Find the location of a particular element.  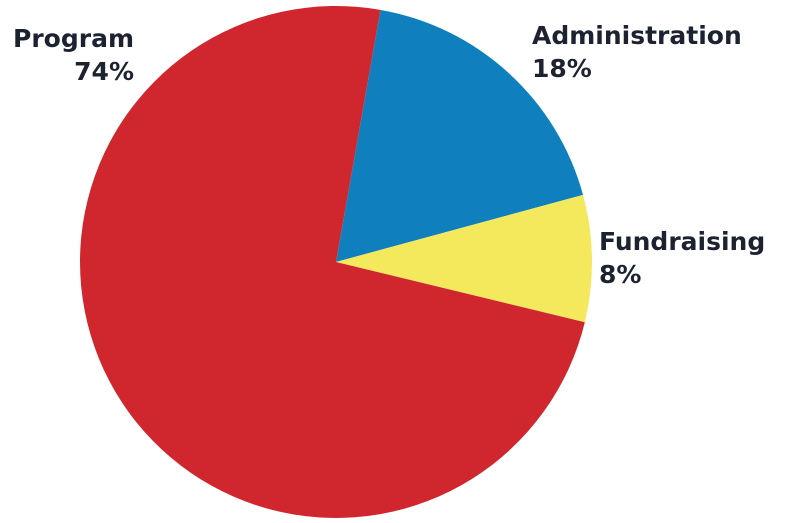

slice-value-administration: 18% is located at coordinates (562, 68).